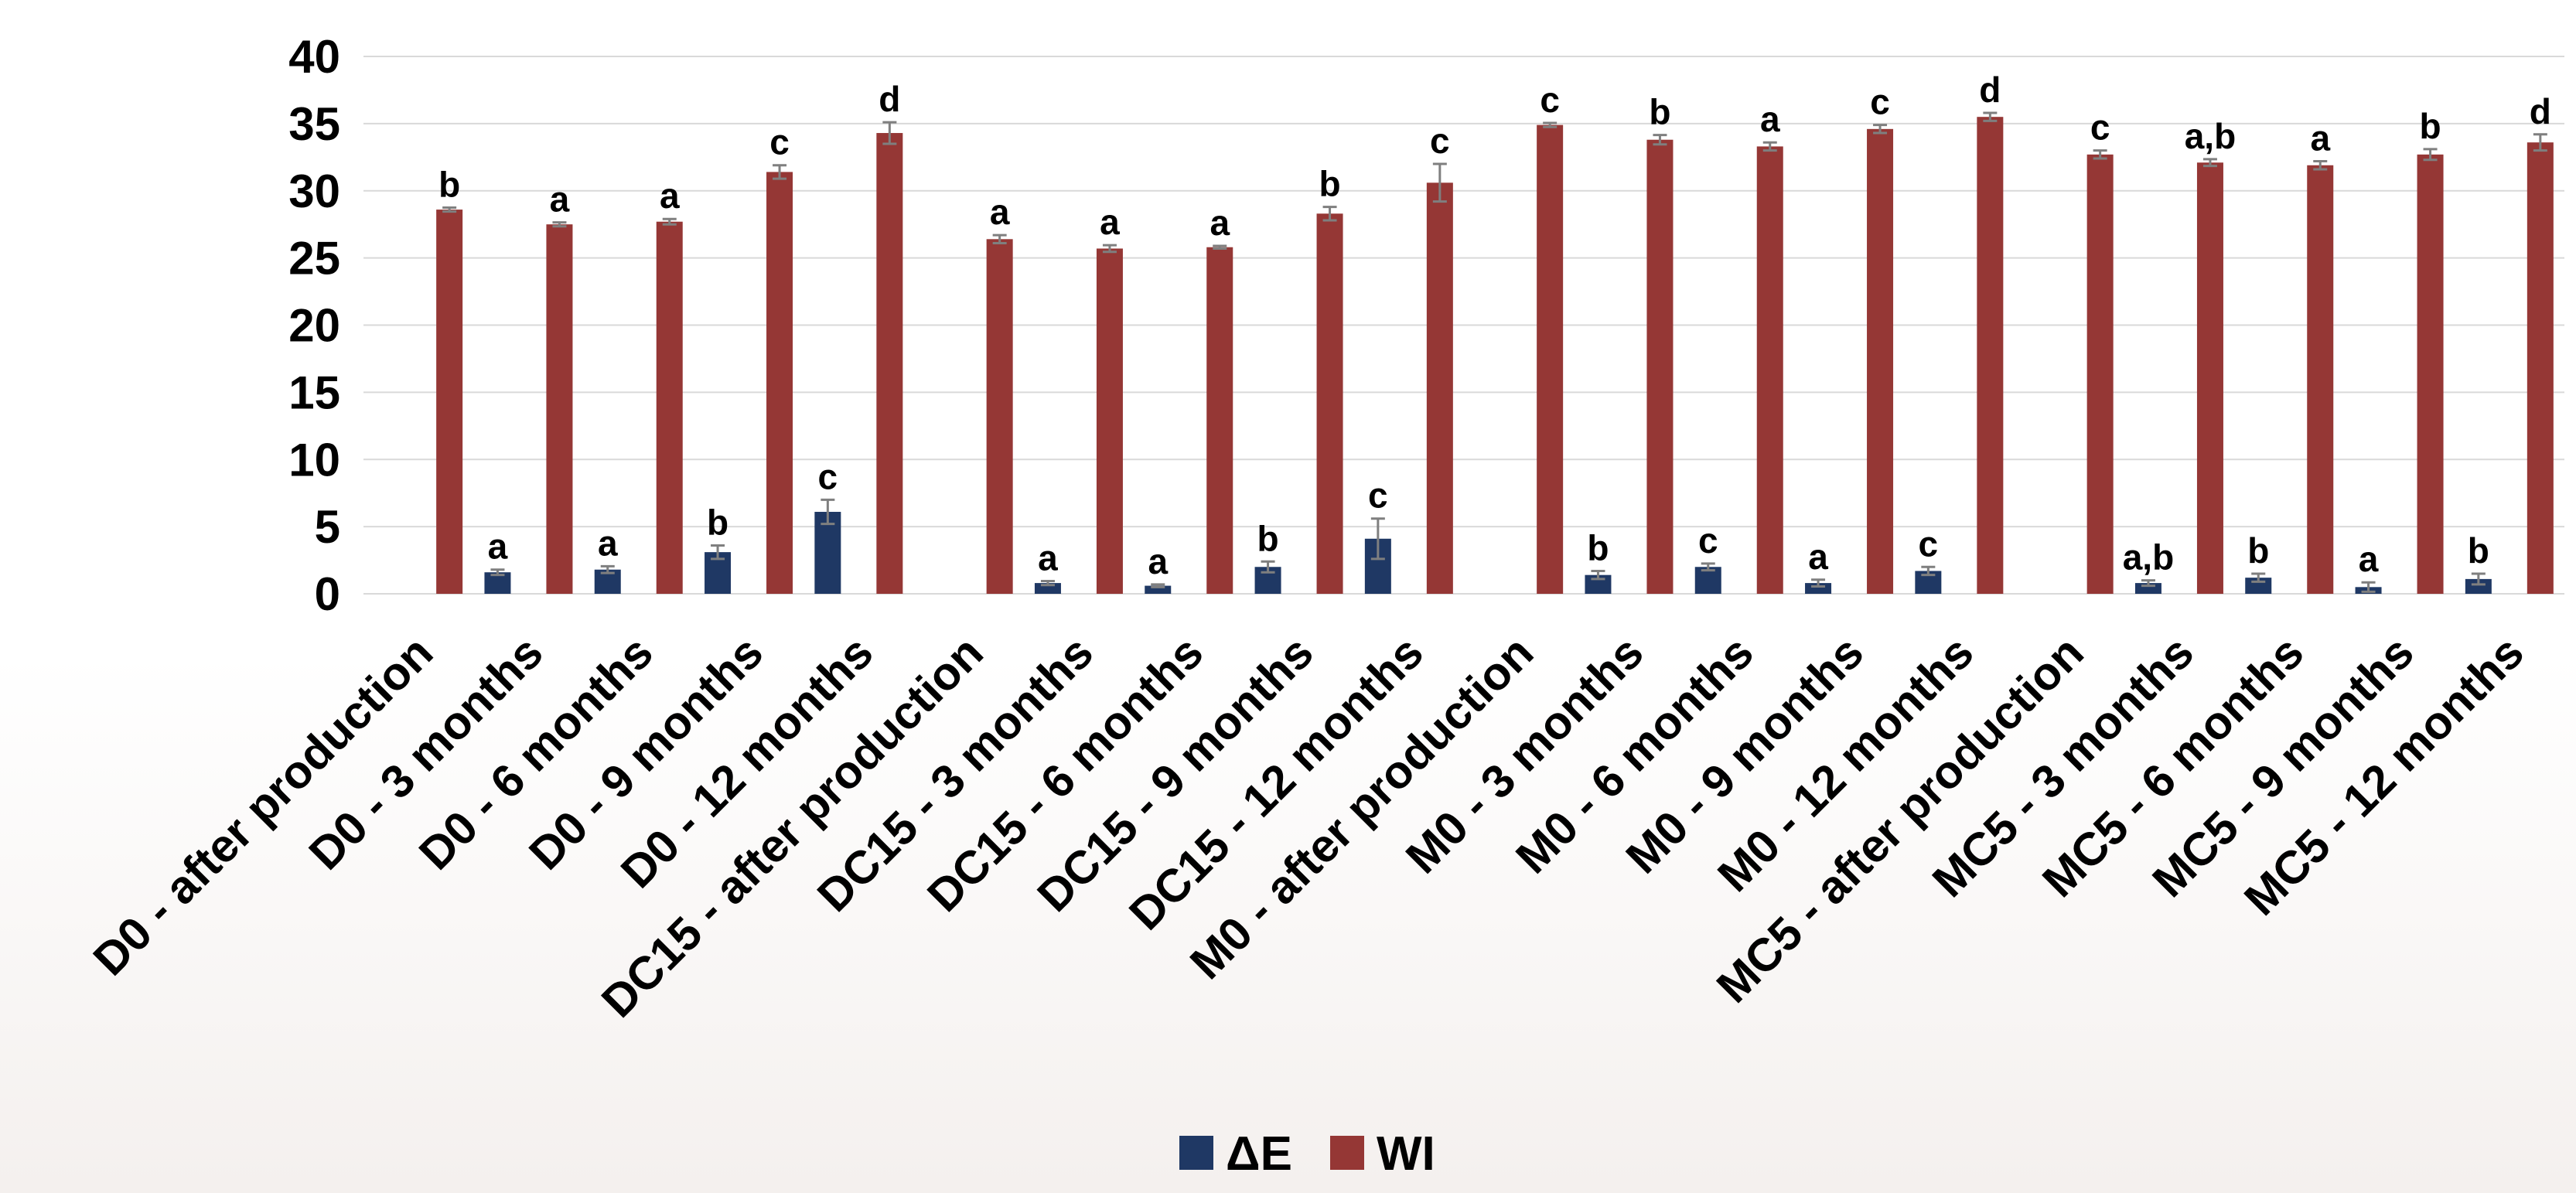  What do you see at coordinates (1406, 1154) in the screenshot?
I see `legend-label: WI` at bounding box center [1406, 1154].